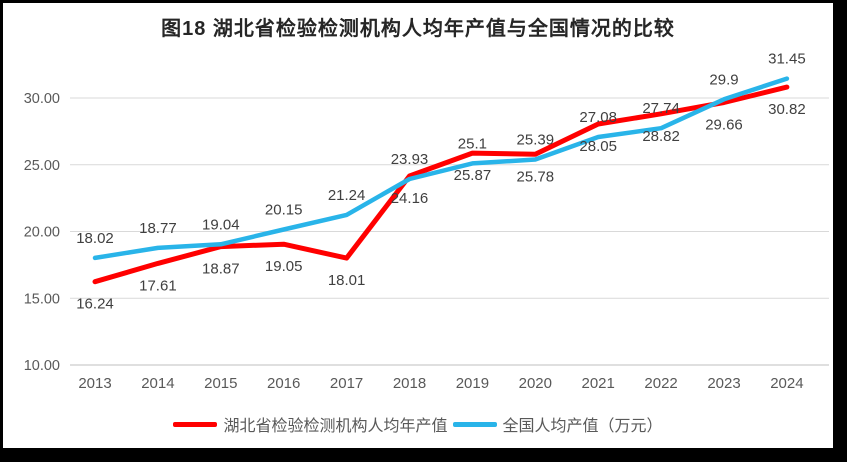 The width and height of the screenshot is (847, 462). I want to click on svg-text: 28.05, so click(598, 146).